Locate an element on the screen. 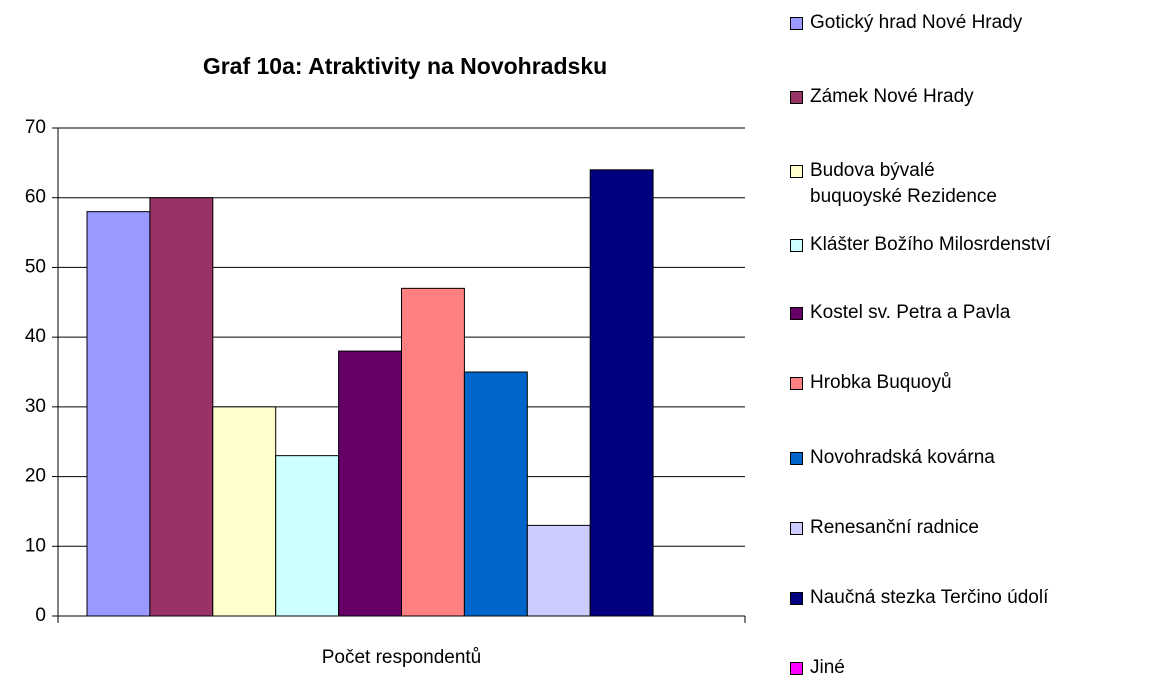  legend-item: Renesanční radnice is located at coordinates (884, 528).